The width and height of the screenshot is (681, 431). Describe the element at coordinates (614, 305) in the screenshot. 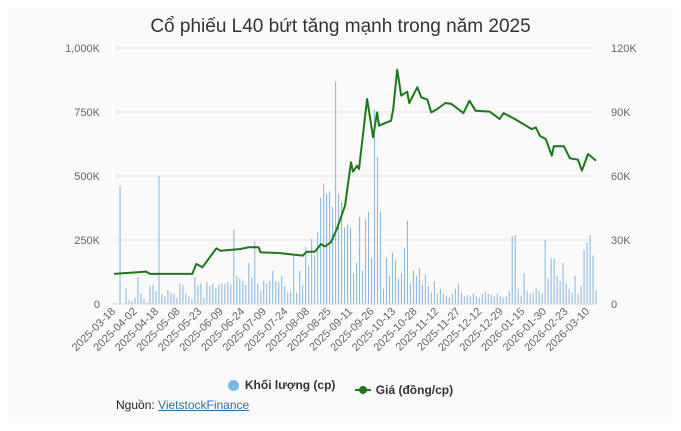

I see `y-right-tick: 0` at that location.